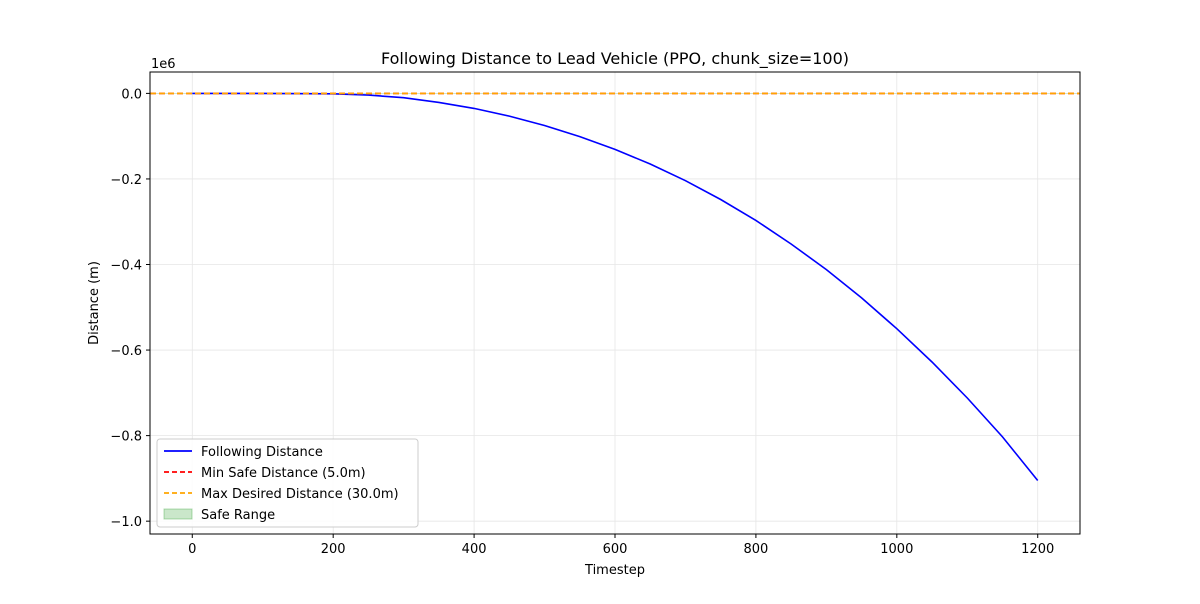  Describe the element at coordinates (755, 549) in the screenshot. I see `x-tick-label: 800` at that location.